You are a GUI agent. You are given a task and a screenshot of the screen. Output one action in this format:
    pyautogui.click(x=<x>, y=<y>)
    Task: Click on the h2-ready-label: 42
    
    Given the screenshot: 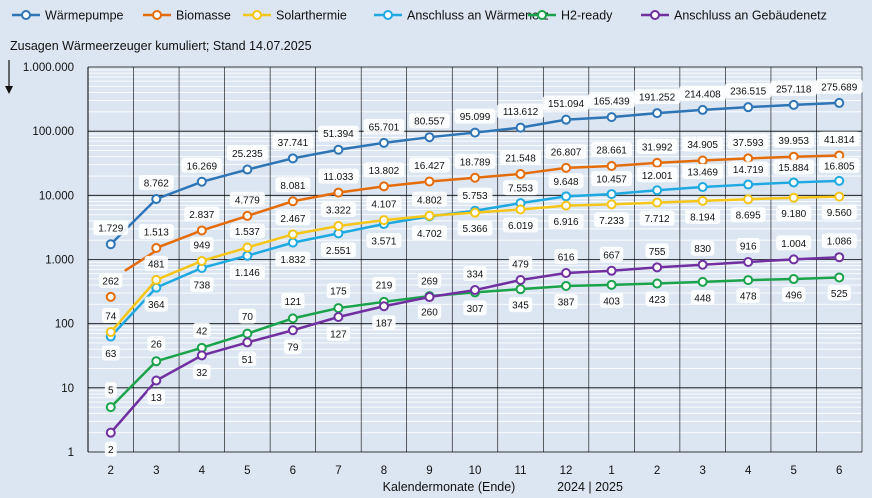 What is the action you would take?
    pyautogui.click(x=202, y=331)
    